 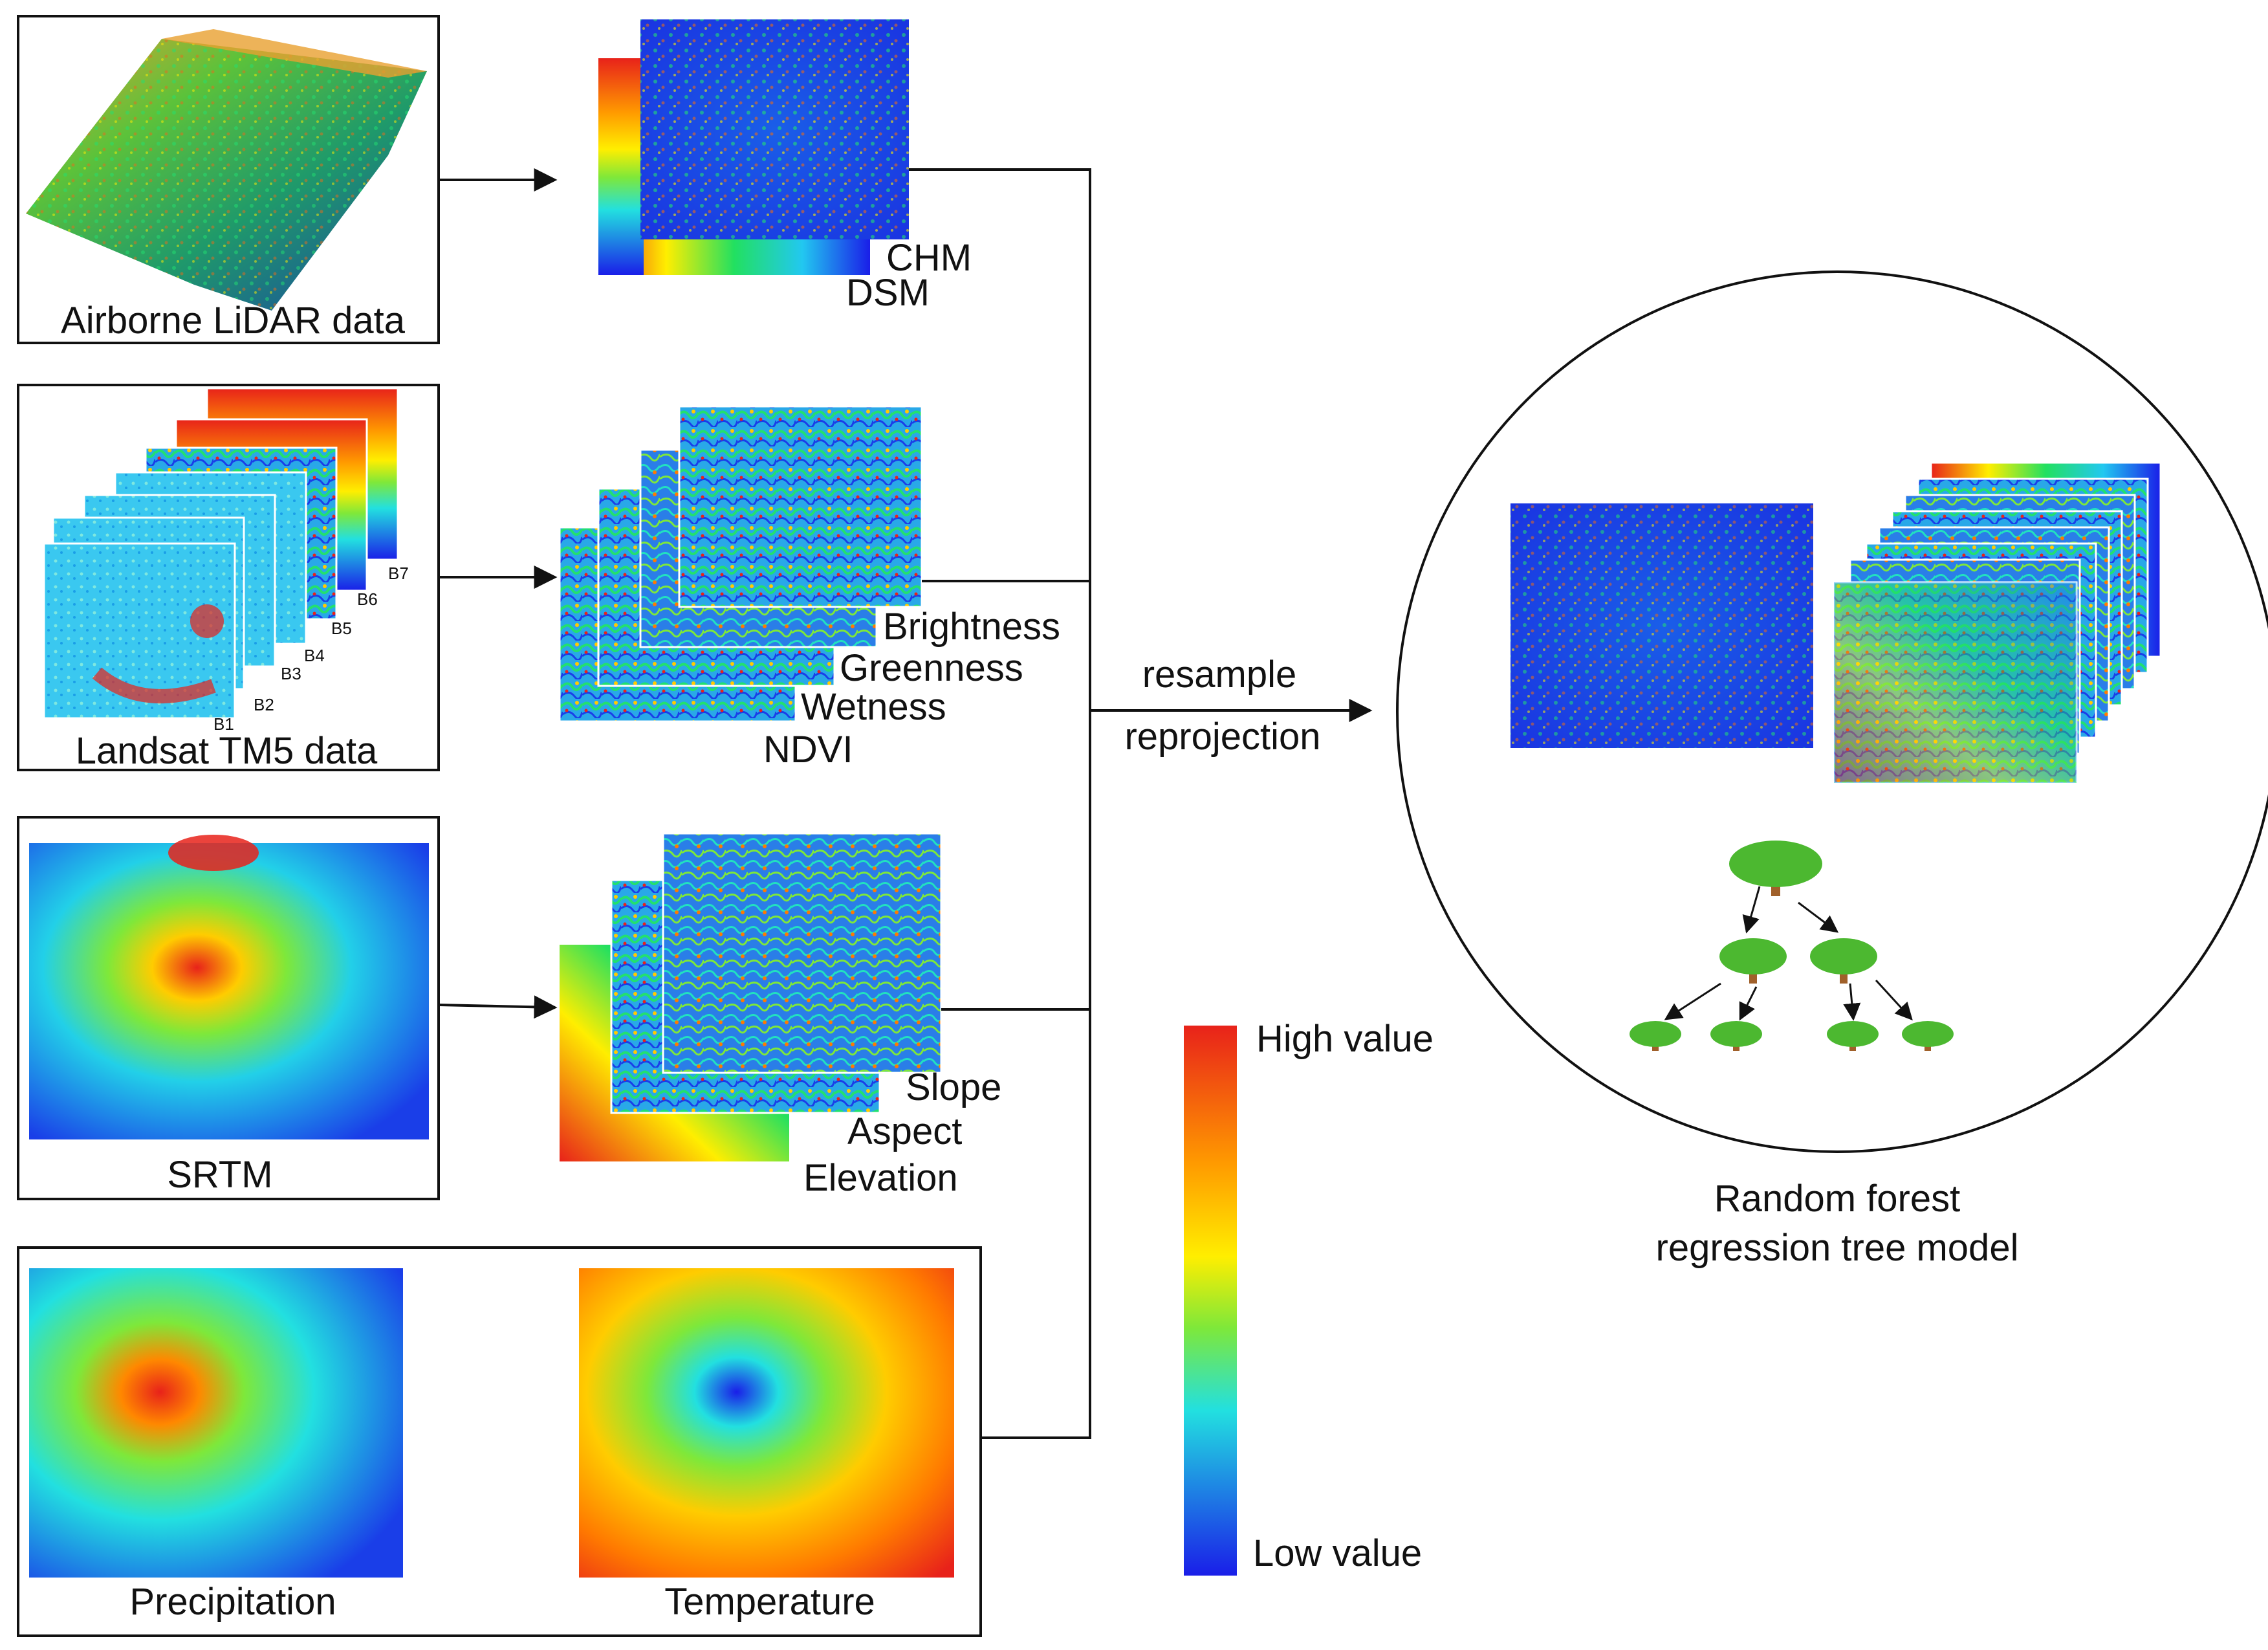 I want to click on band-label-b3: B3, so click(x=291, y=673).